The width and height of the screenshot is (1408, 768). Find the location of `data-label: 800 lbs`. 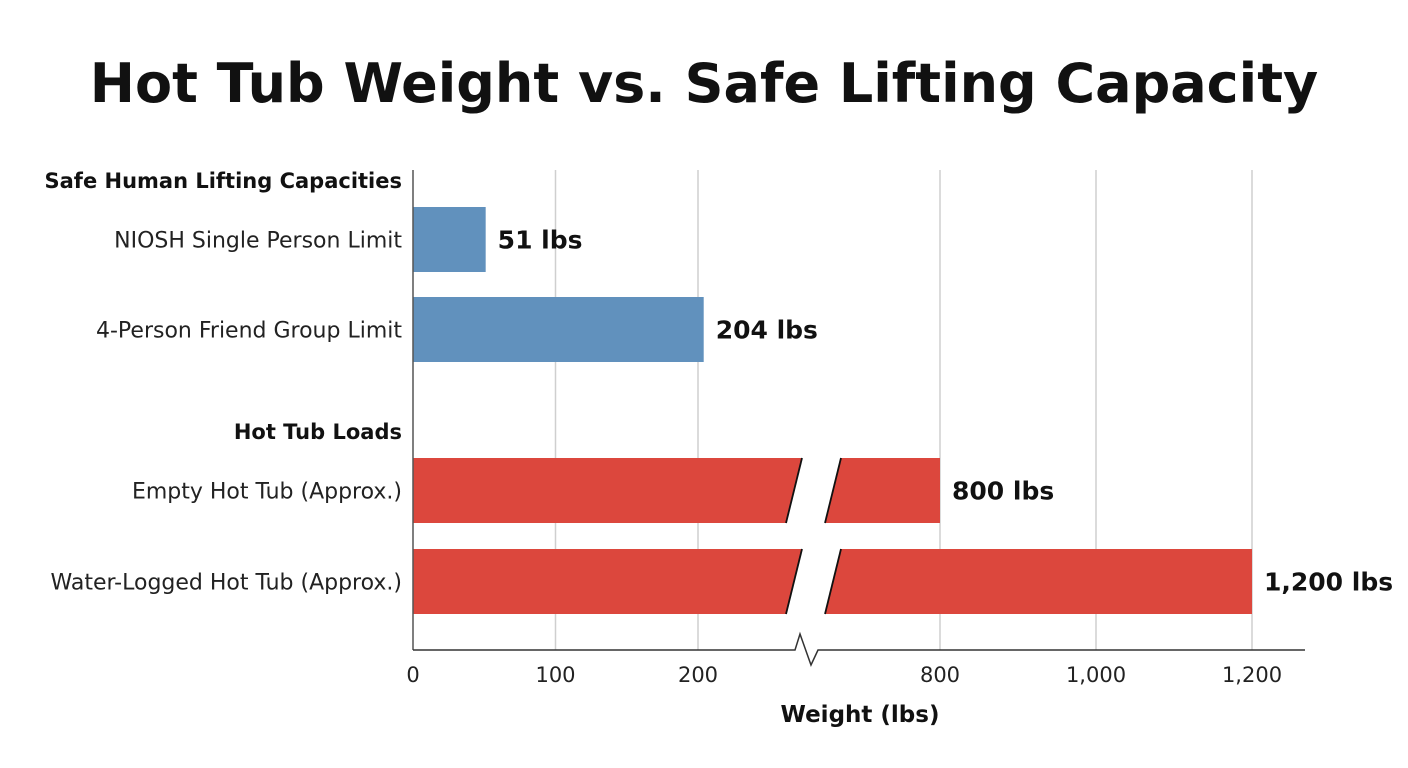

data-label: 800 lbs is located at coordinates (1003, 491).